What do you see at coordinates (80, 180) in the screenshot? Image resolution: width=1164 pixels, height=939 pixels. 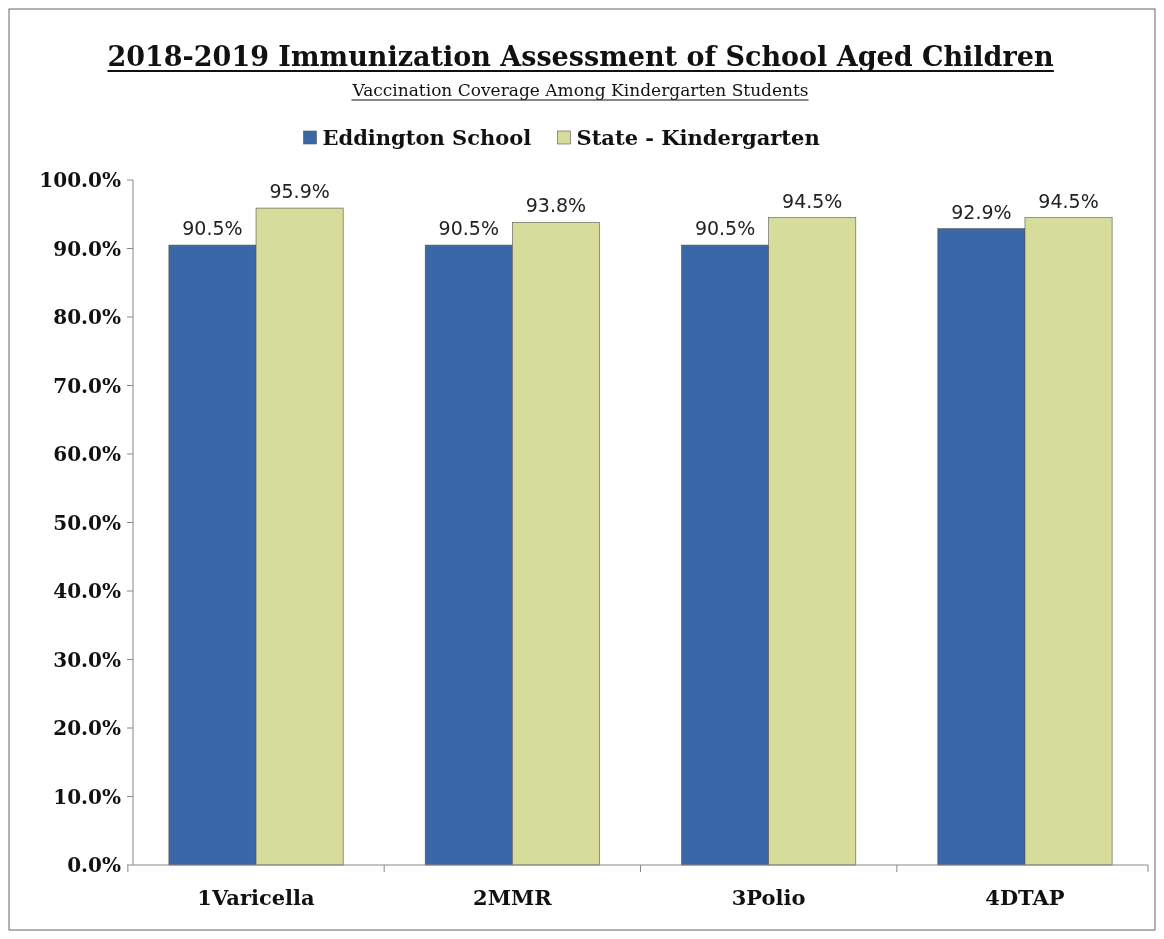 I see `y-tick-label: 100.0%` at bounding box center [80, 180].